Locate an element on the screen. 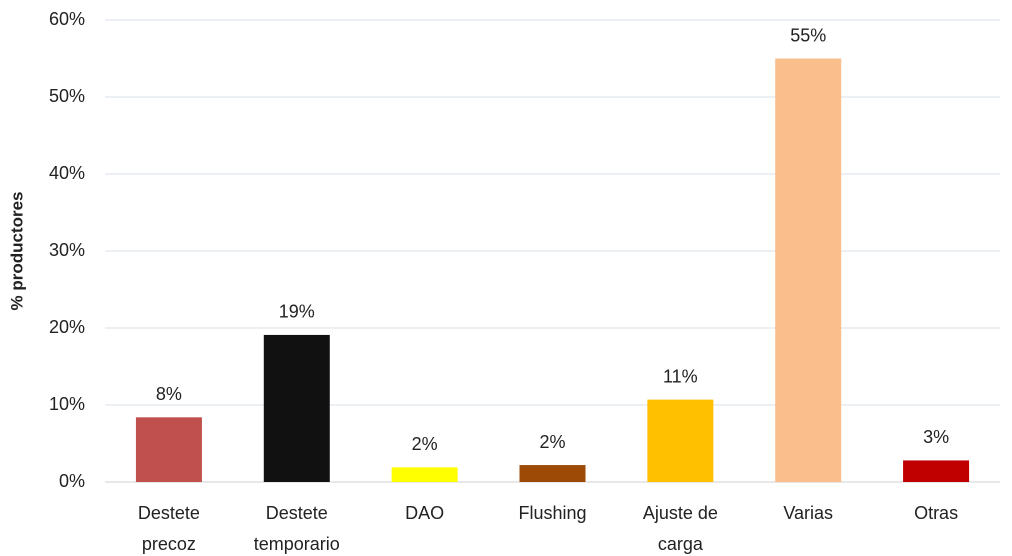 The height and width of the screenshot is (556, 1012). data-label: 8% is located at coordinates (169, 394).